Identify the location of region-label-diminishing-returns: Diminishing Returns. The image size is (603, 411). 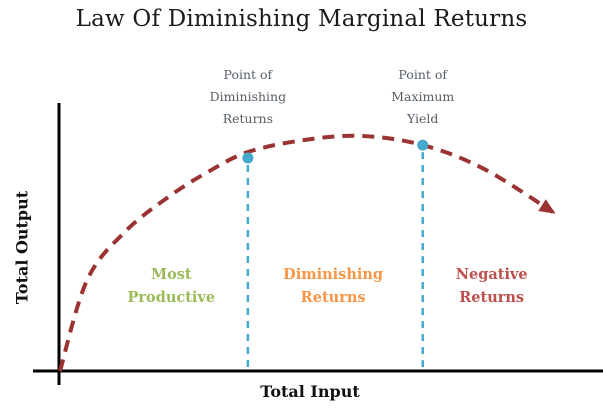
(333, 286).